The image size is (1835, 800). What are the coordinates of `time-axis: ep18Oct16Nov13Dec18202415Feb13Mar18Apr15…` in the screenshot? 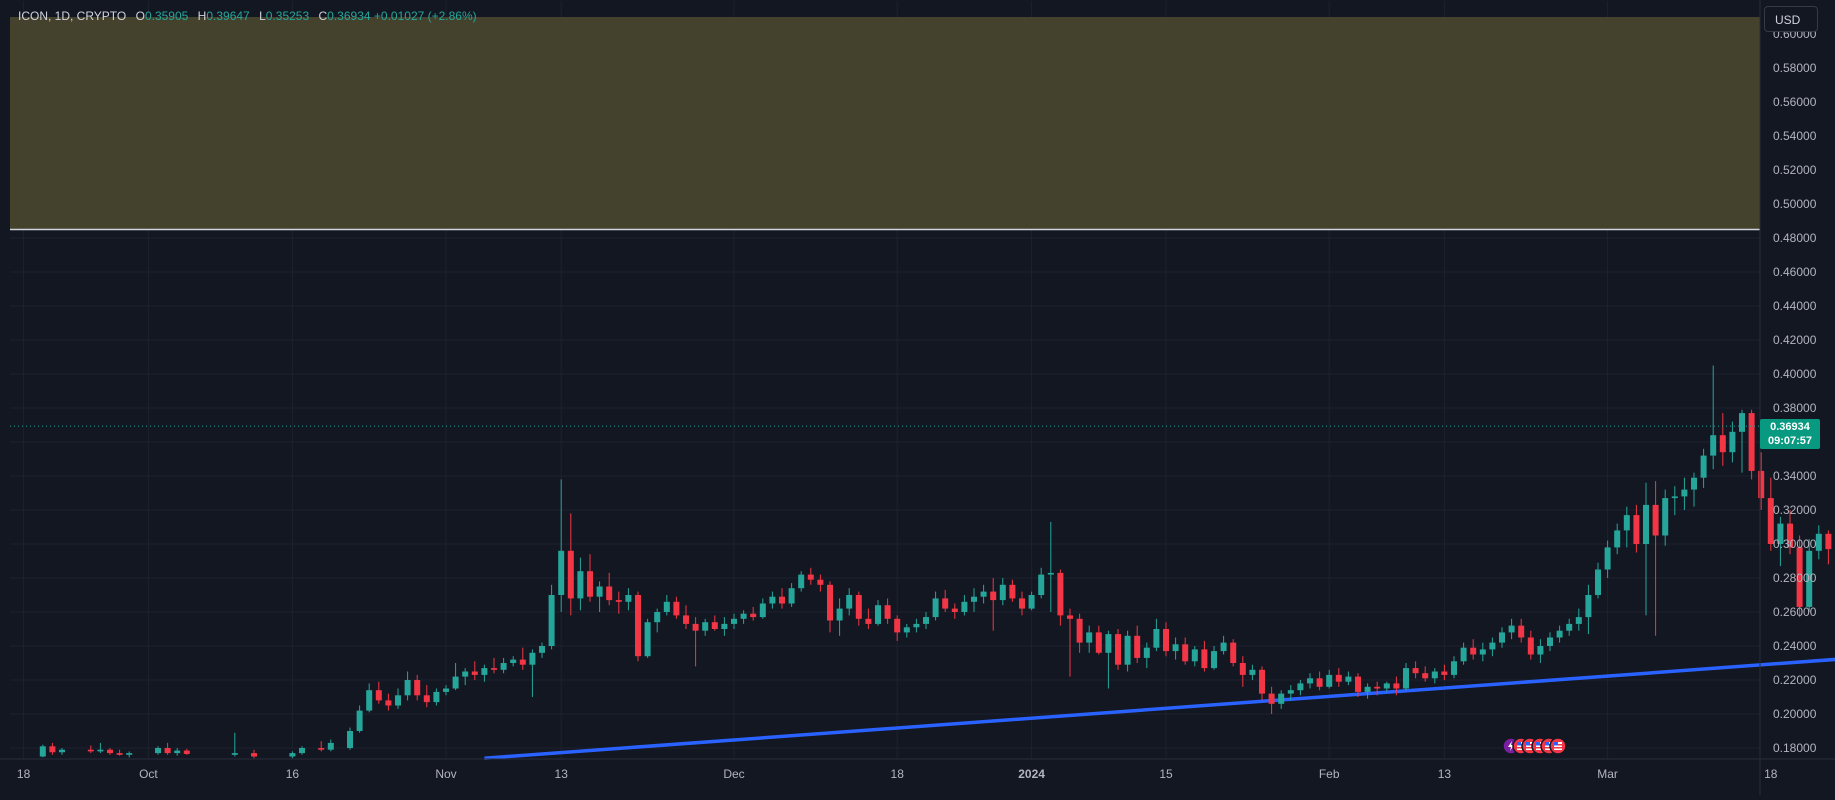 It's located at (917, 769).